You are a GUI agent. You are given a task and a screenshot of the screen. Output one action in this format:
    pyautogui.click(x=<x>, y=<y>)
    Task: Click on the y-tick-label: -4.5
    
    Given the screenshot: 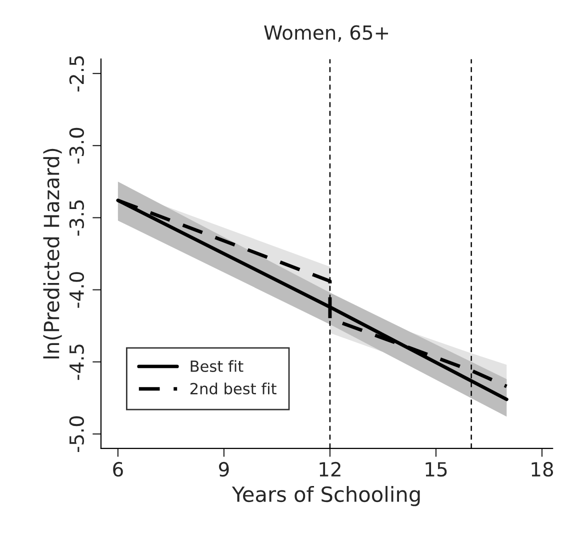 What is the action you would take?
    pyautogui.click(x=77, y=362)
    